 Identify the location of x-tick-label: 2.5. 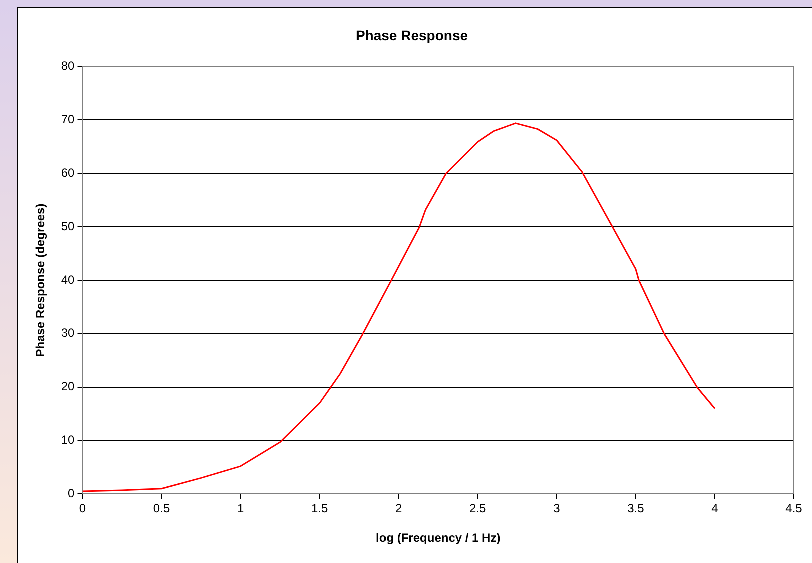
(478, 509).